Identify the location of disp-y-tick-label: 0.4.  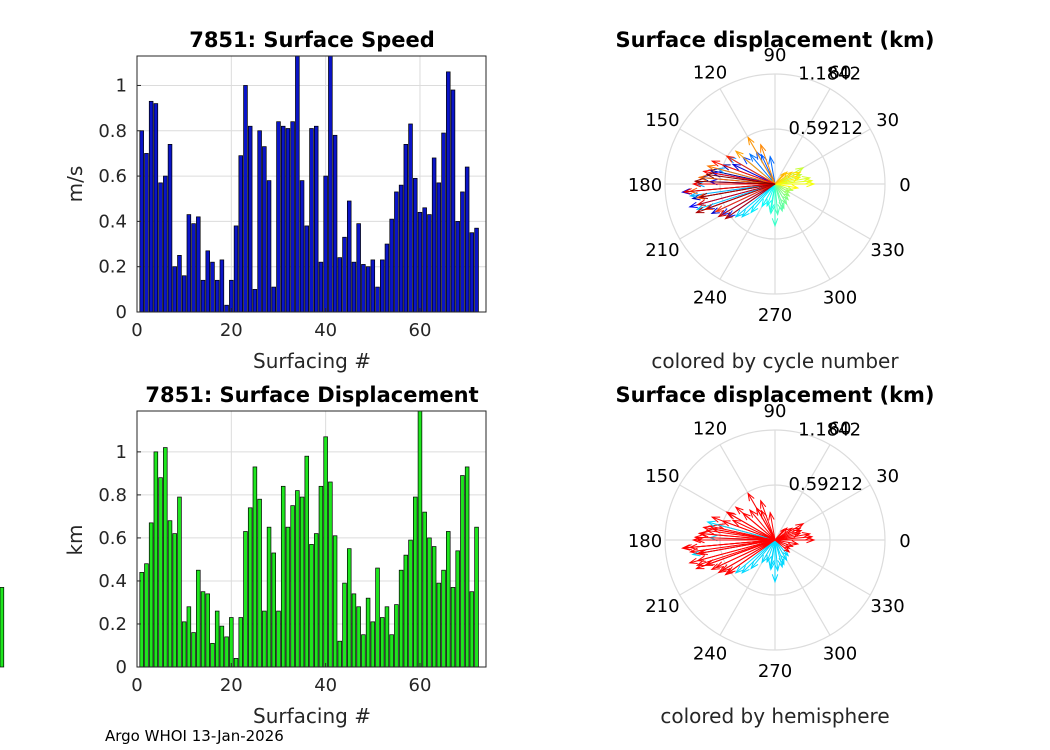
(112, 581).